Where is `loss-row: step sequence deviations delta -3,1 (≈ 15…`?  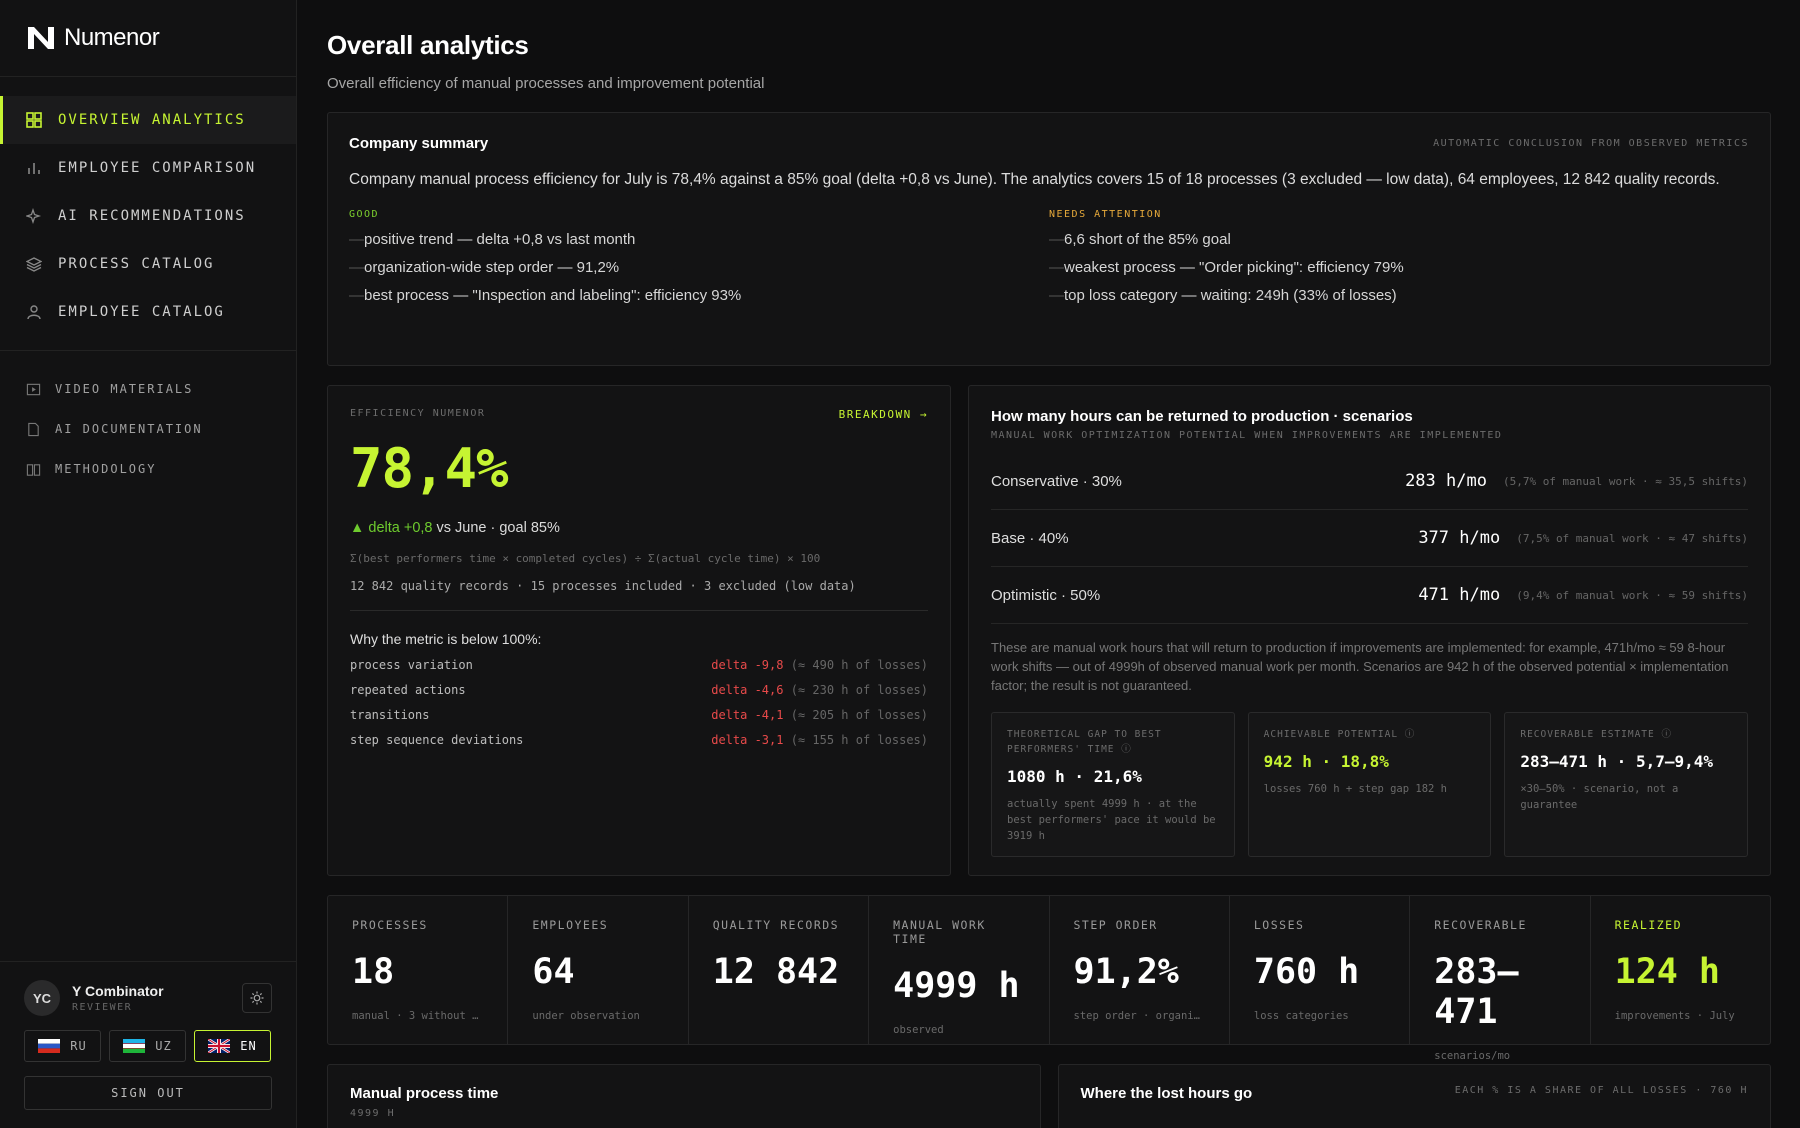 loss-row: step sequence deviations delta -3,1 (≈ 15… is located at coordinates (639, 740).